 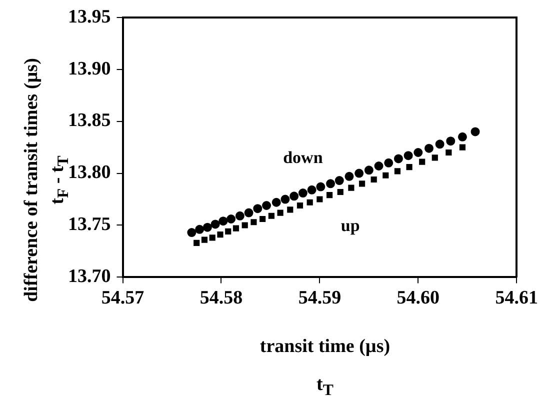 What do you see at coordinates (418, 298) in the screenshot?
I see `x-tick-label: 54.60` at bounding box center [418, 298].